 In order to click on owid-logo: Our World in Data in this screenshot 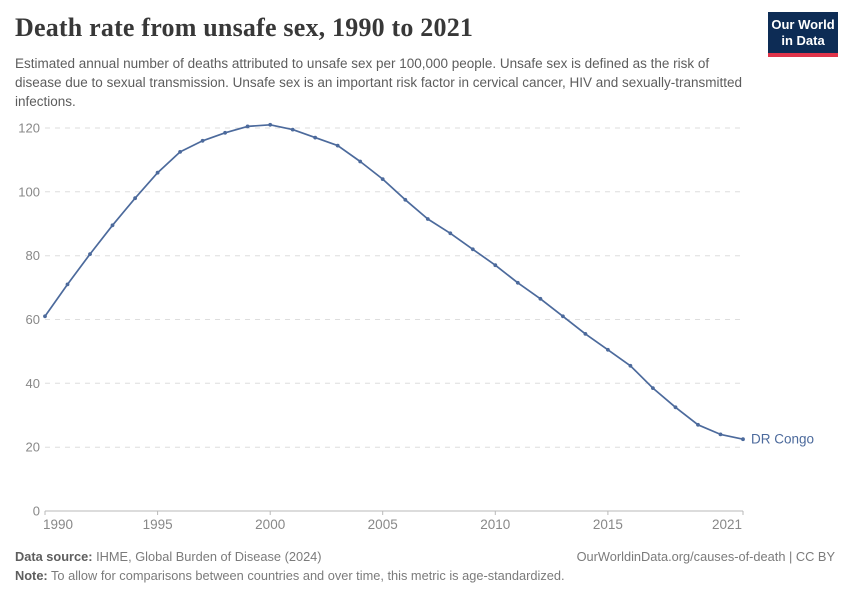, I will do `click(803, 32)`.